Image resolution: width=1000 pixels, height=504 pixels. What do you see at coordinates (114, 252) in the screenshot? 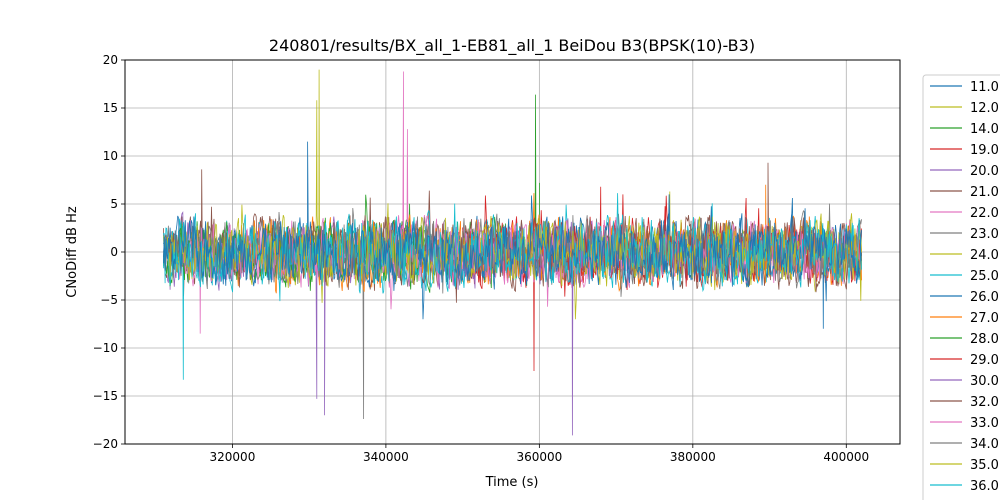
I see `y-tick-label: 0` at bounding box center [114, 252].